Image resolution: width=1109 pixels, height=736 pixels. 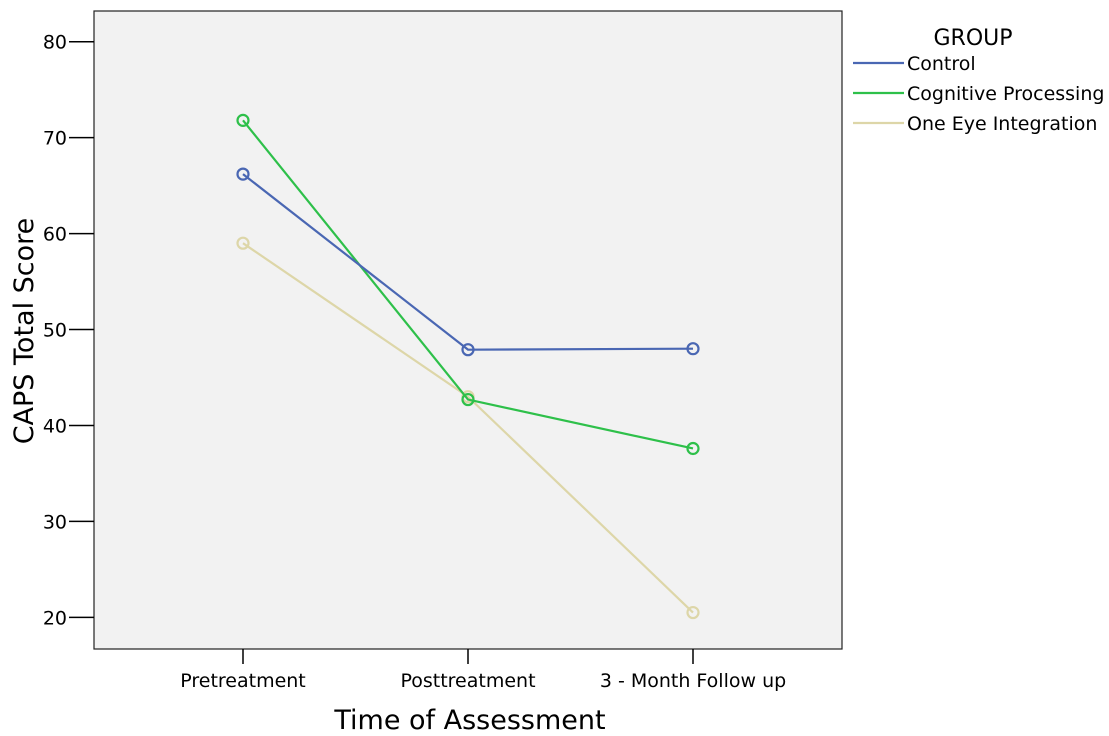 I want to click on y-tick-label: 50, so click(x=55, y=331).